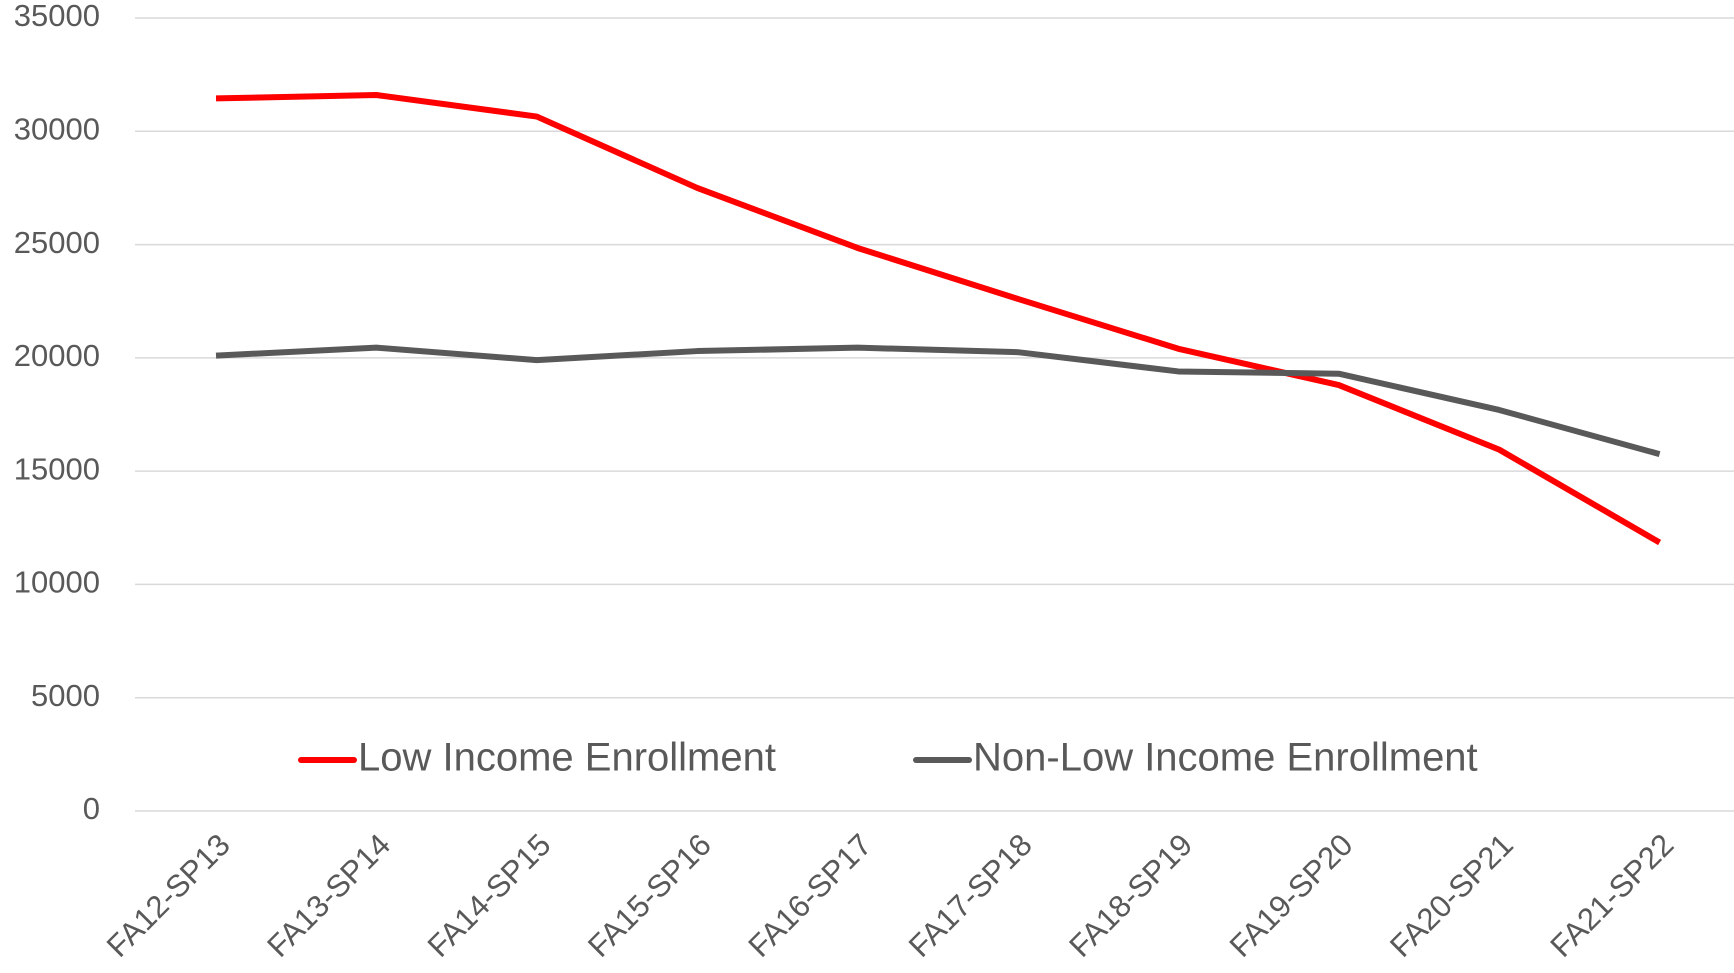  I want to click on x-tick-label: FA17-SP18, so click(970, 895).